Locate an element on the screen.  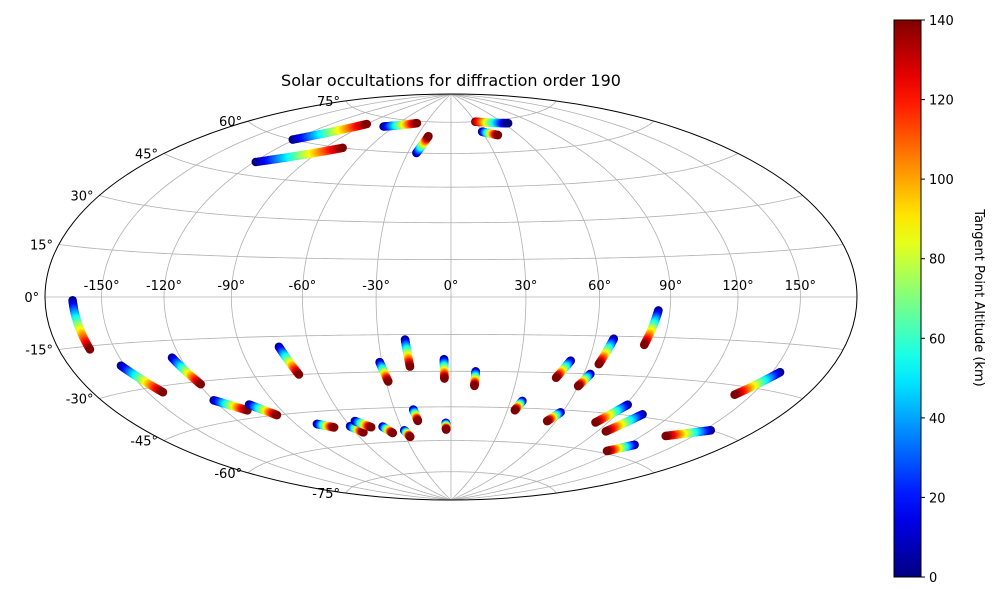
colorbar-tick-label: 140 is located at coordinates (941, 21).